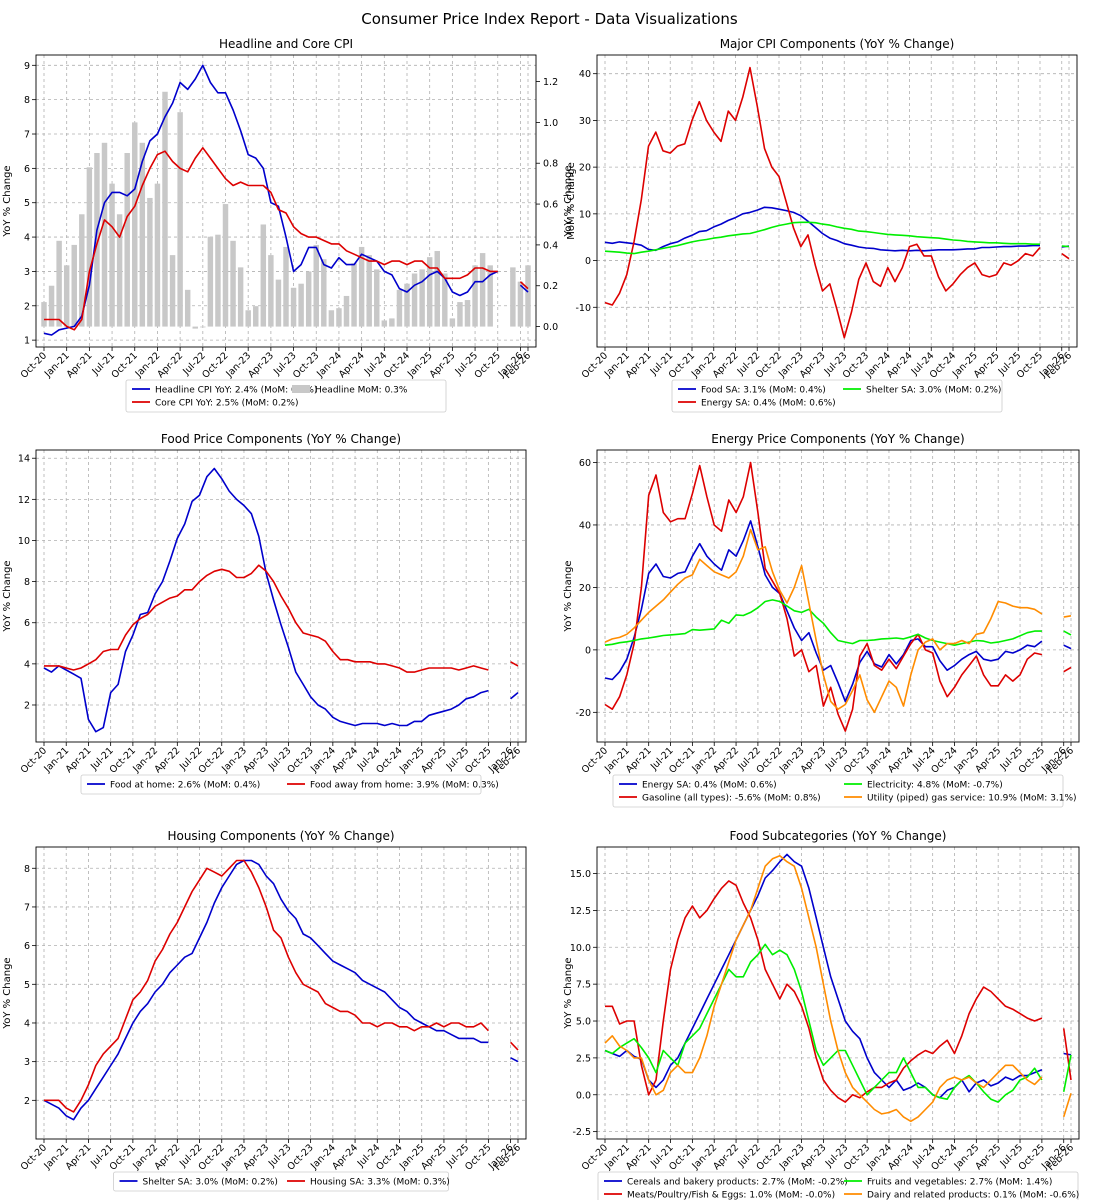  Describe the element at coordinates (19, 985) in the screenshot. I see `y-axis: 2 3 4 5 6 7 8 YoY % Change` at that location.